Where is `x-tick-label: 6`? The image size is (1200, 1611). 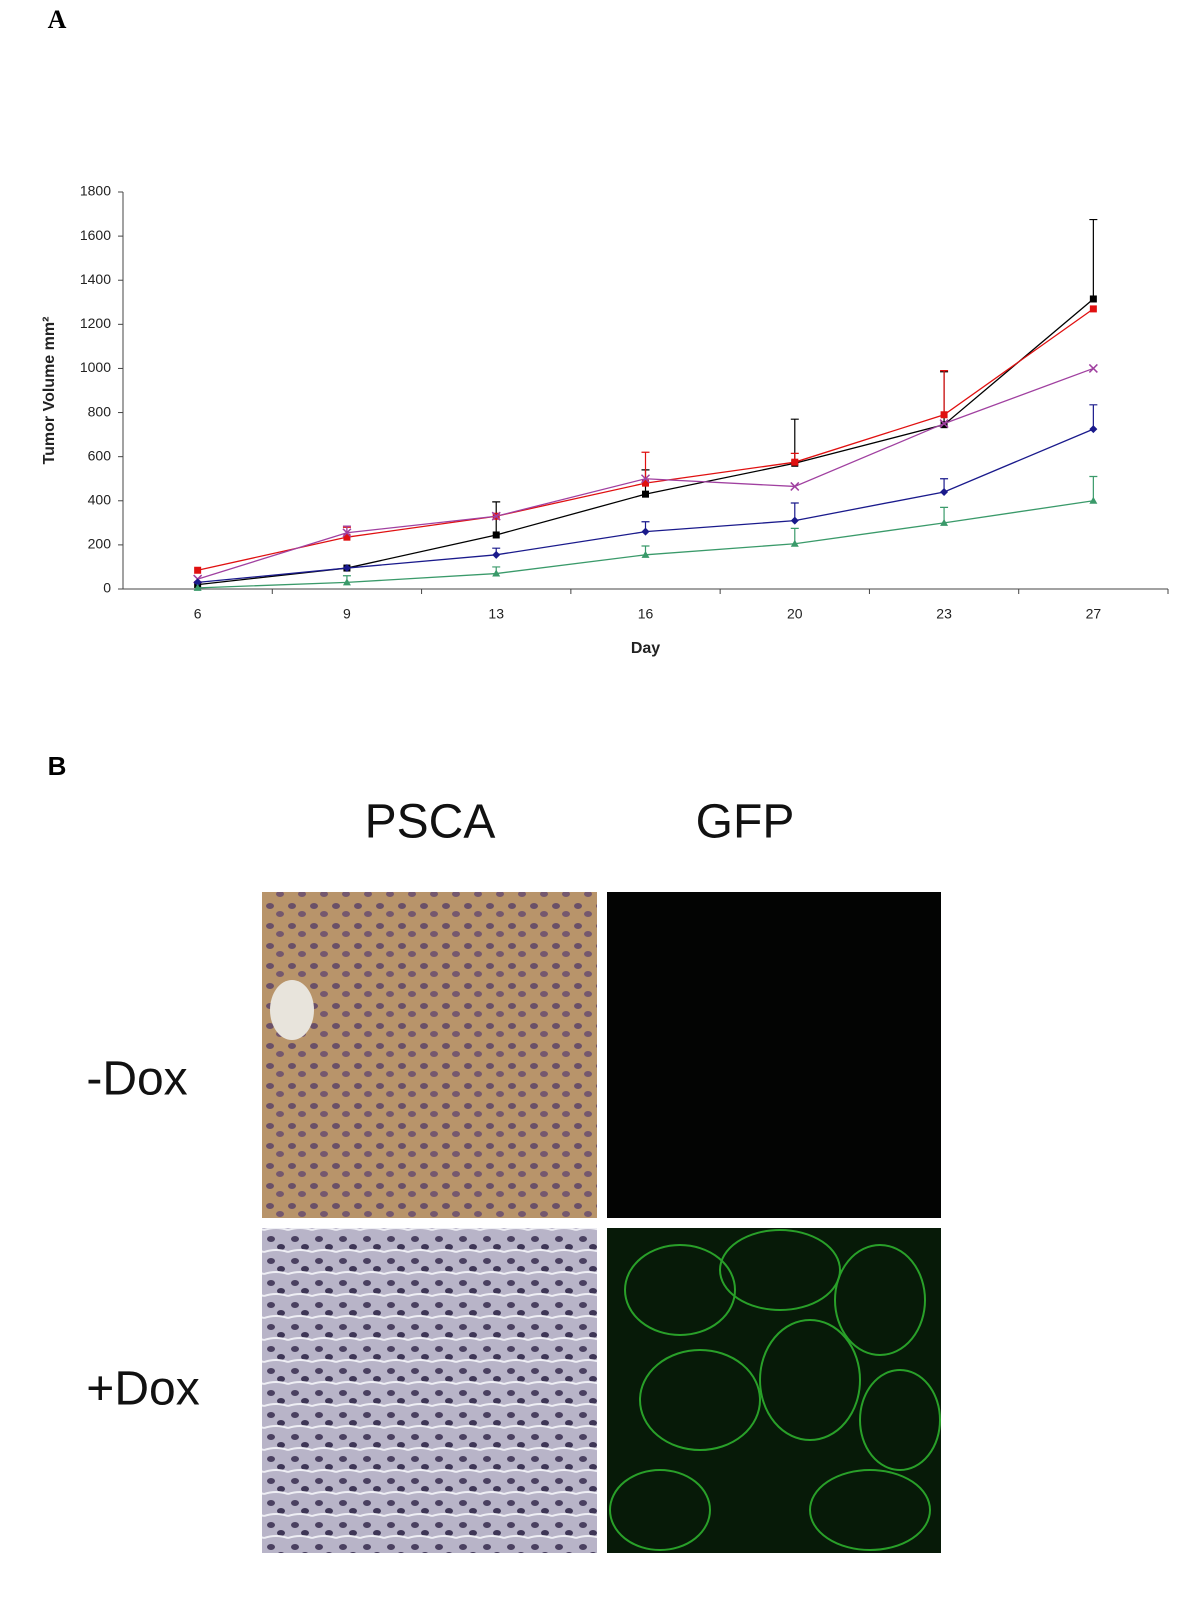
x-tick-label: 6 is located at coordinates (198, 614).